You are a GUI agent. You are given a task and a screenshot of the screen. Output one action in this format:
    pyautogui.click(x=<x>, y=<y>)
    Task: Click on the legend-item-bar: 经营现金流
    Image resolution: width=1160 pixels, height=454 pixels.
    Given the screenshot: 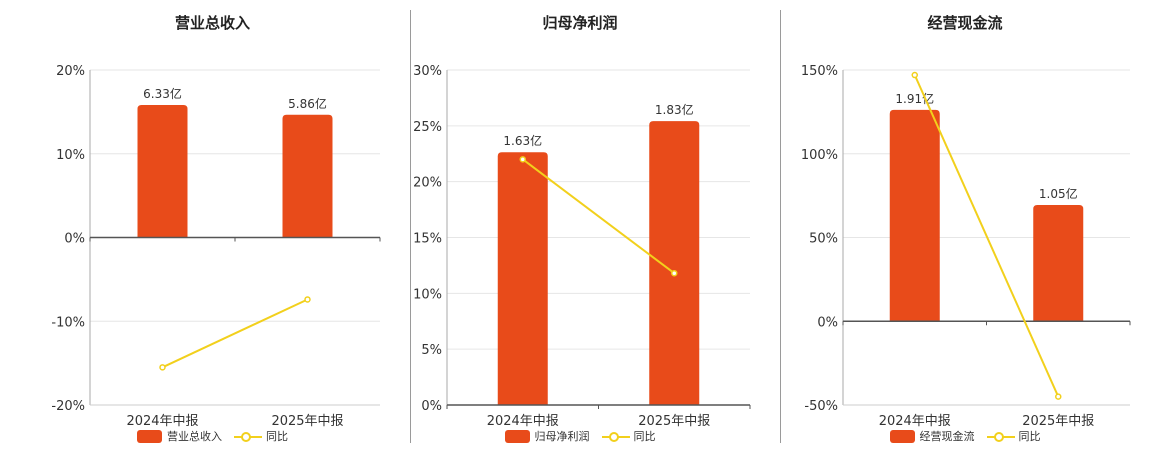 What is the action you would take?
    pyautogui.click(x=932, y=436)
    